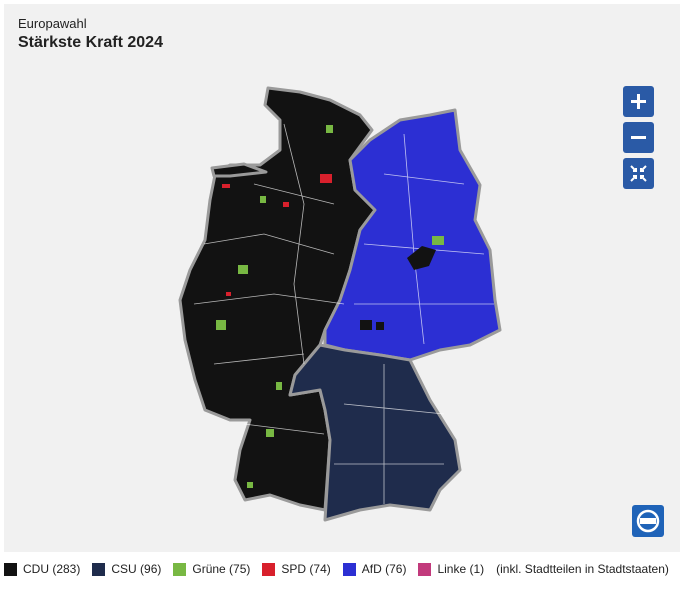 The width and height of the screenshot is (680, 592). I want to click on legend-item: AfD (76), so click(374, 569).